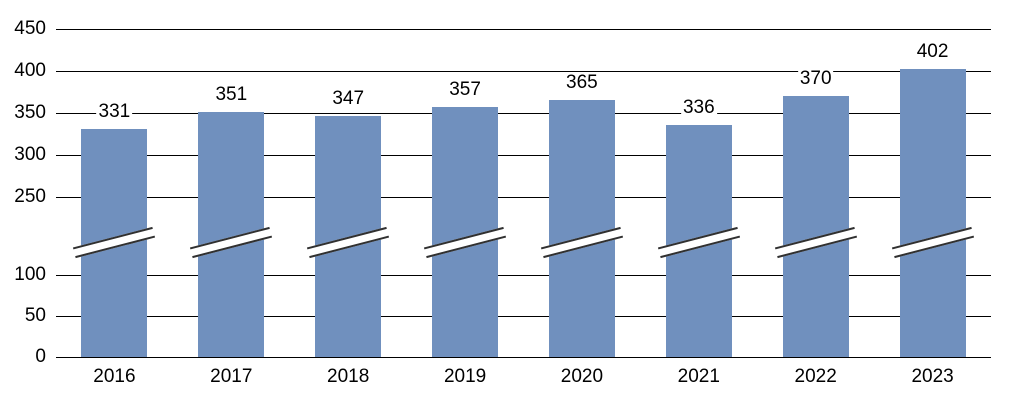 The height and width of the screenshot is (403, 1009). What do you see at coordinates (30, 196) in the screenshot?
I see `y-tick-label: 250` at bounding box center [30, 196].